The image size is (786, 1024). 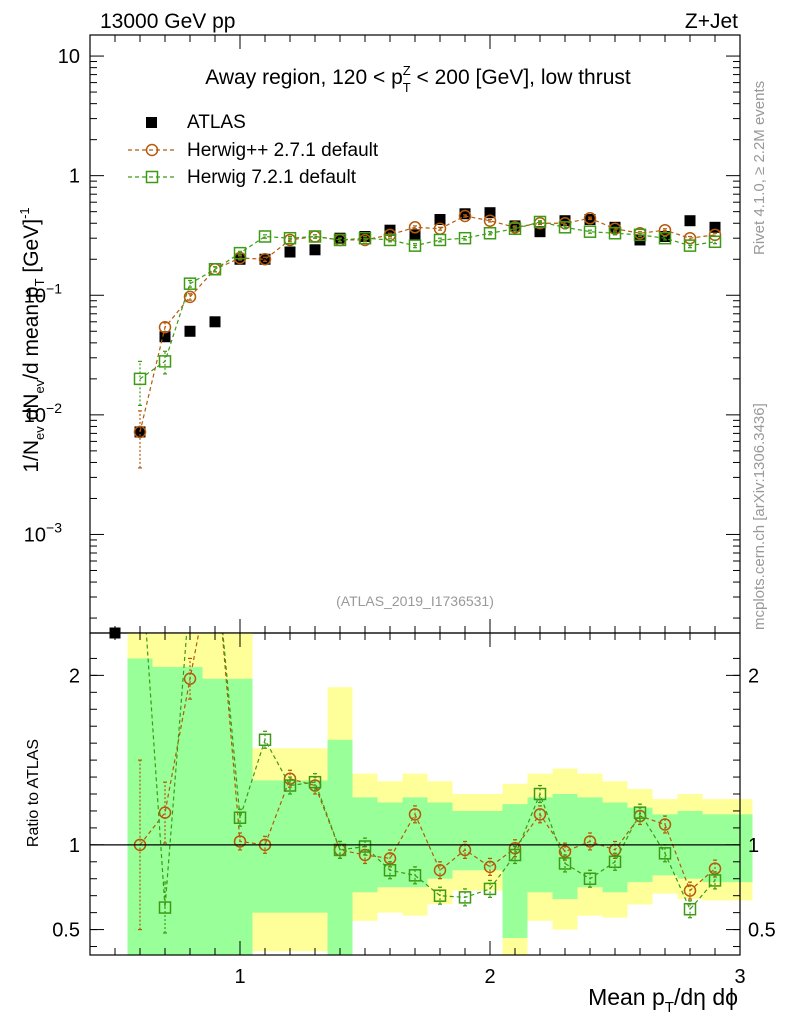 I want to click on xtick-label: 3, so click(x=739, y=977).